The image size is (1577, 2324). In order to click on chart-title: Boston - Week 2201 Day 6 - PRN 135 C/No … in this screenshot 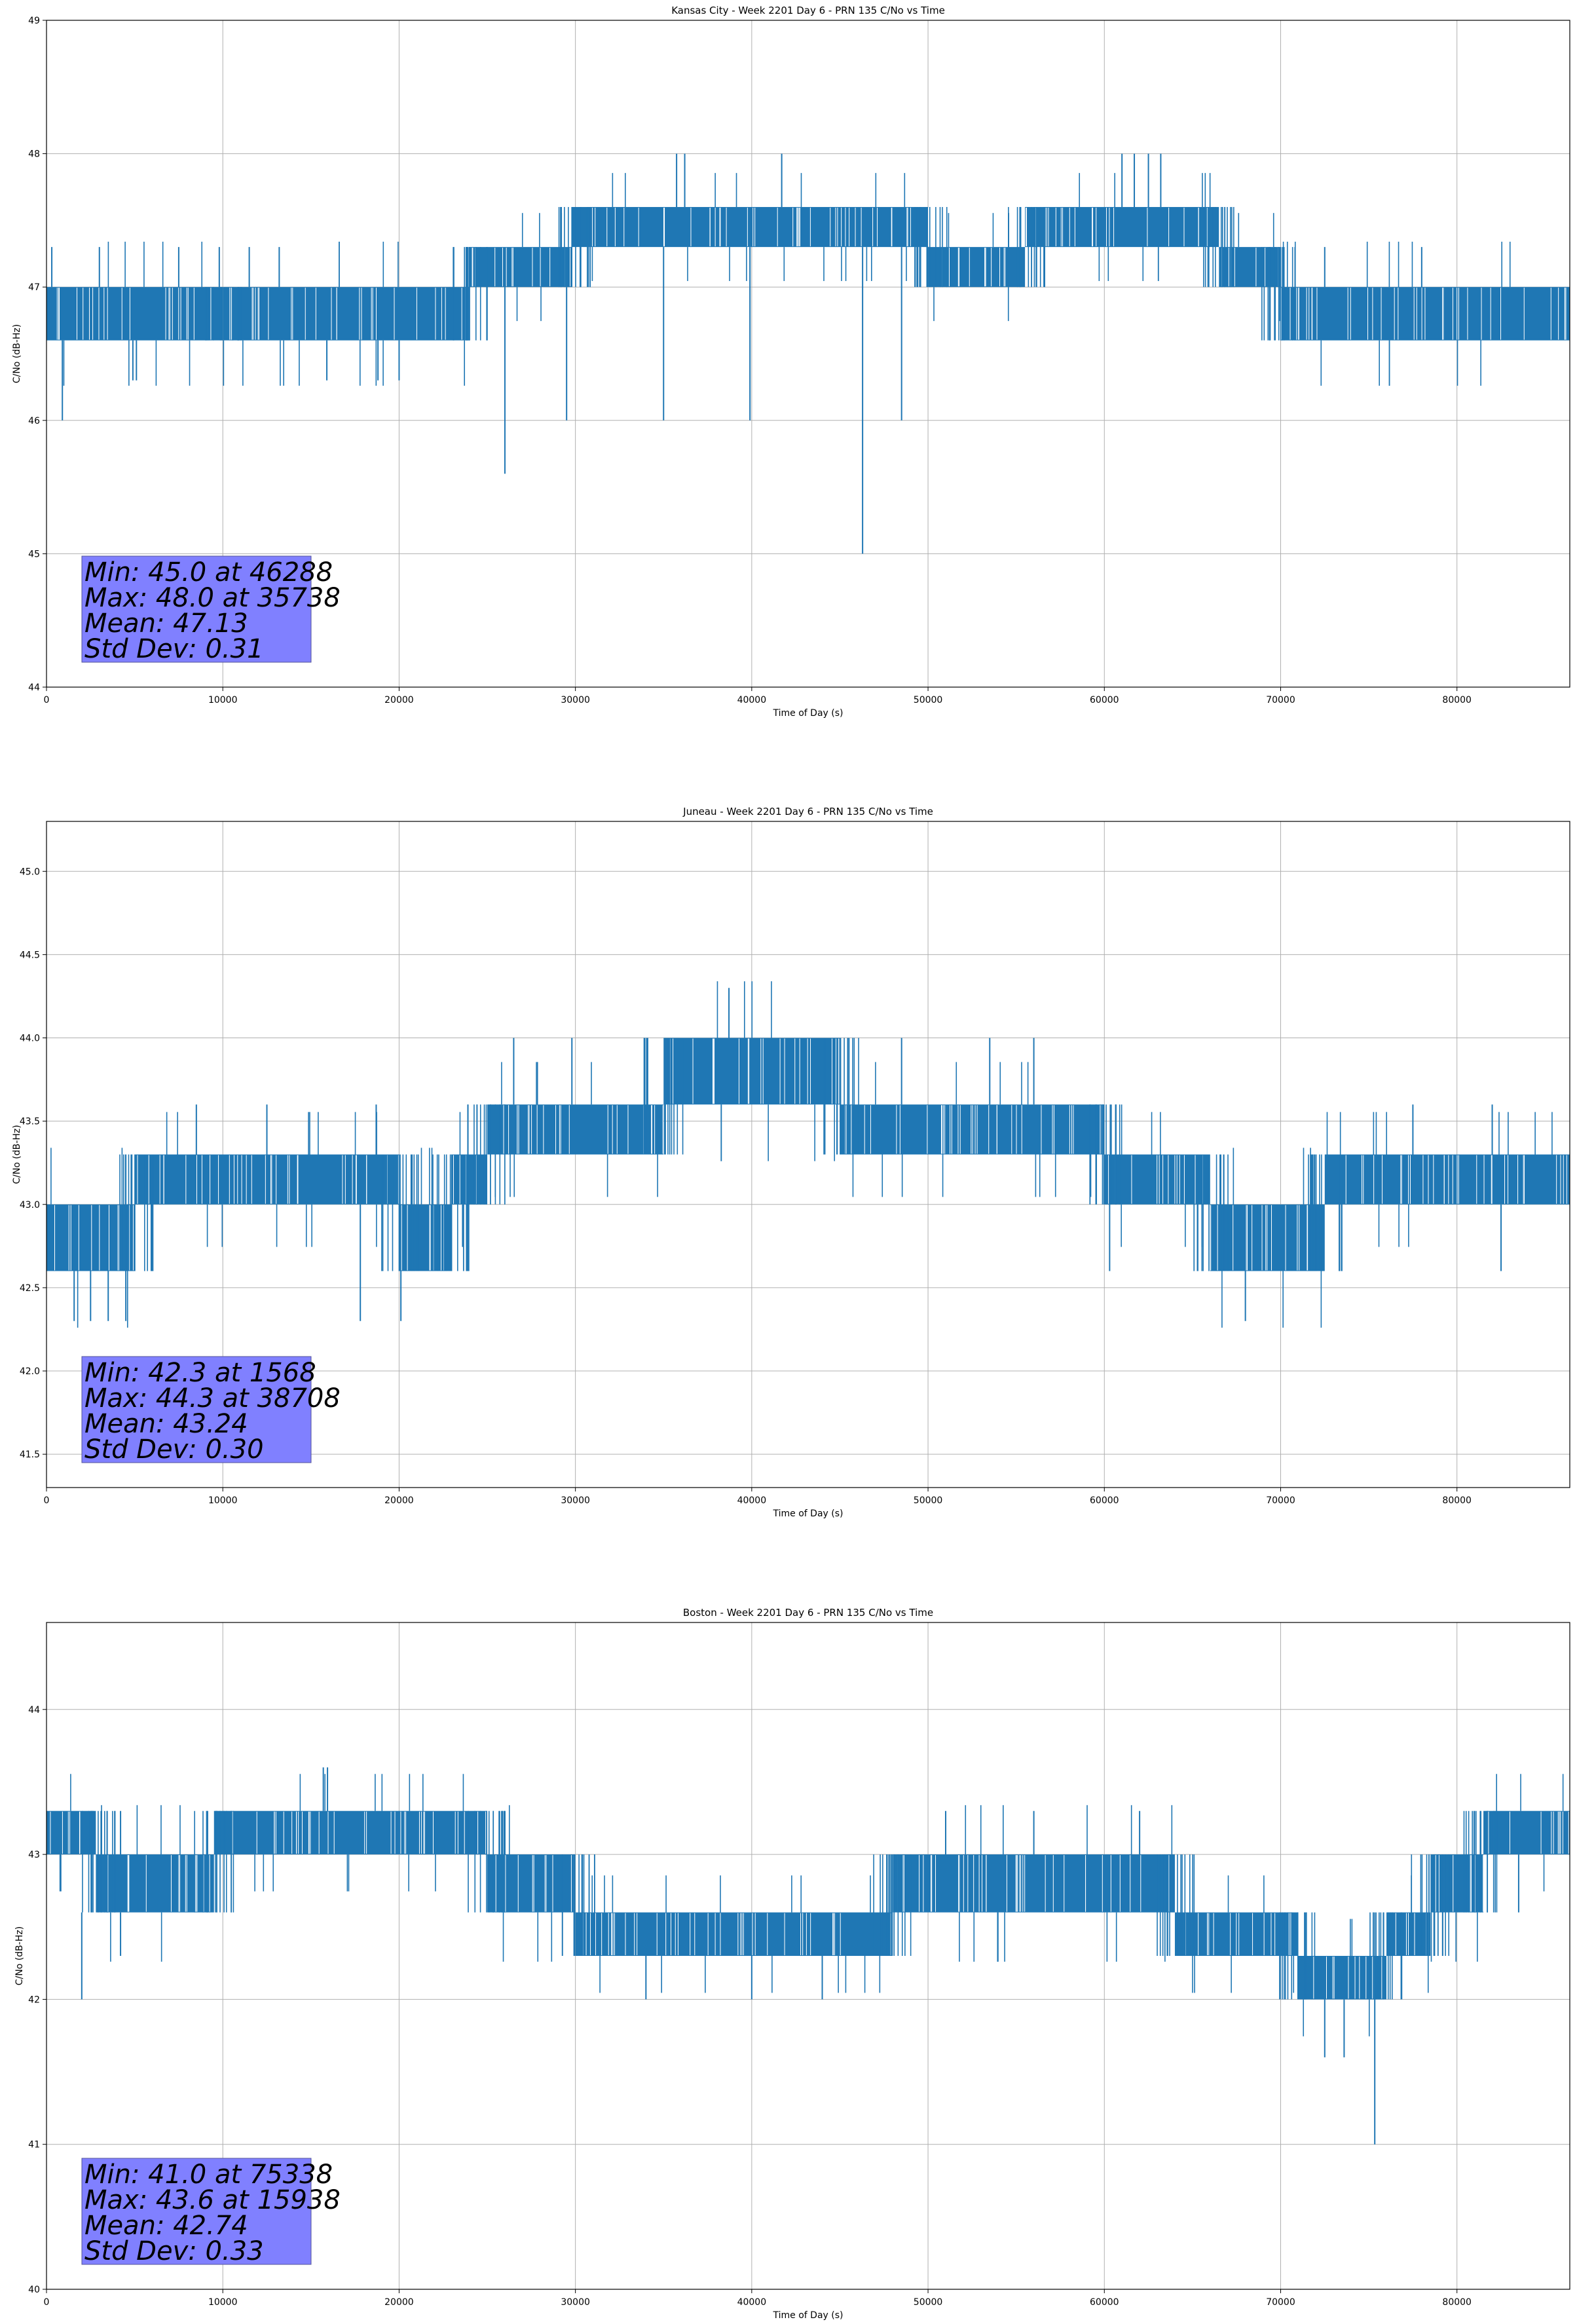, I will do `click(808, 1613)`.